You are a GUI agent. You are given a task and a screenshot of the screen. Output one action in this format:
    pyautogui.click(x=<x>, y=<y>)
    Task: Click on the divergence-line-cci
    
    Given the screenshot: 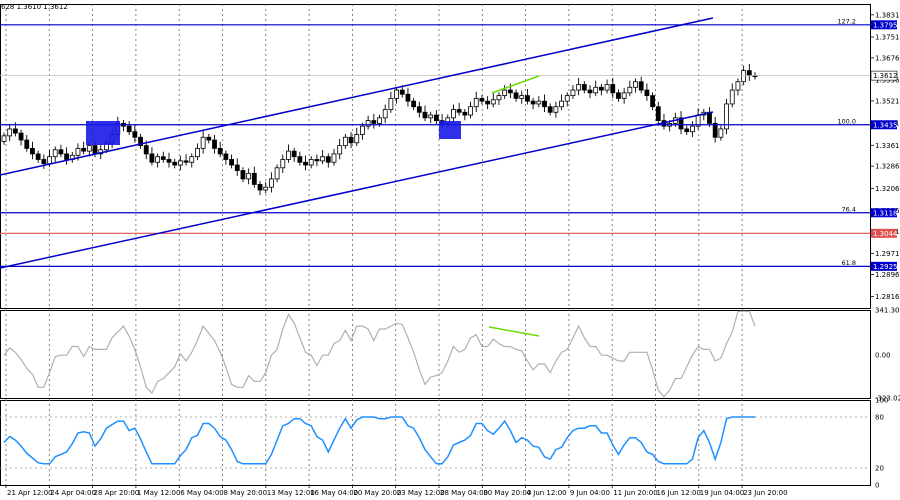 What is the action you would take?
    pyautogui.click(x=514, y=331)
    